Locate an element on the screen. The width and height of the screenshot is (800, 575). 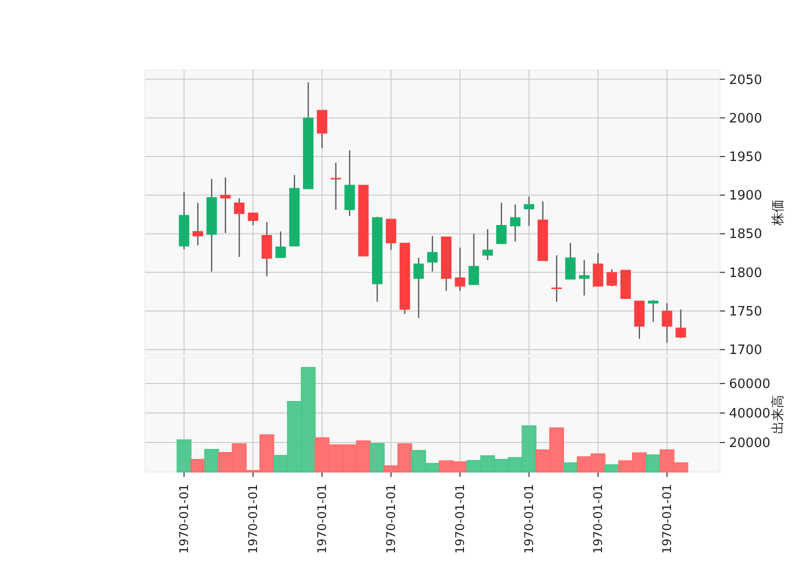
y-tick-label: 1800 is located at coordinates (745, 273).